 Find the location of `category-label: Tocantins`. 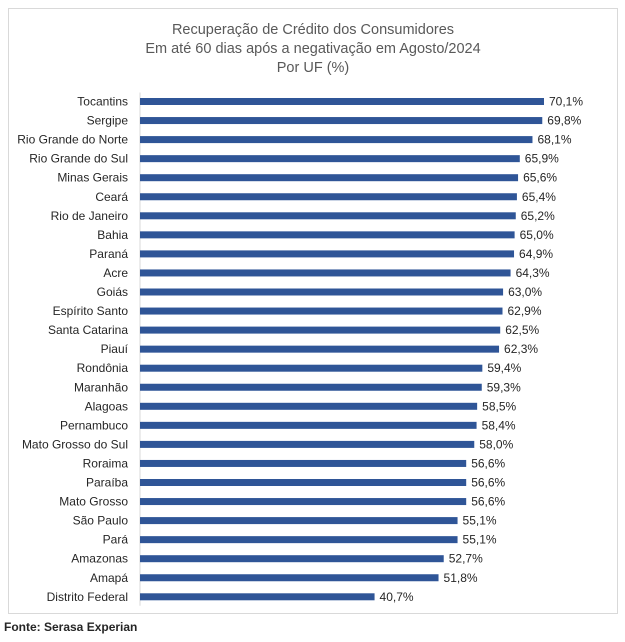

category-label: Tocantins is located at coordinates (102, 102).